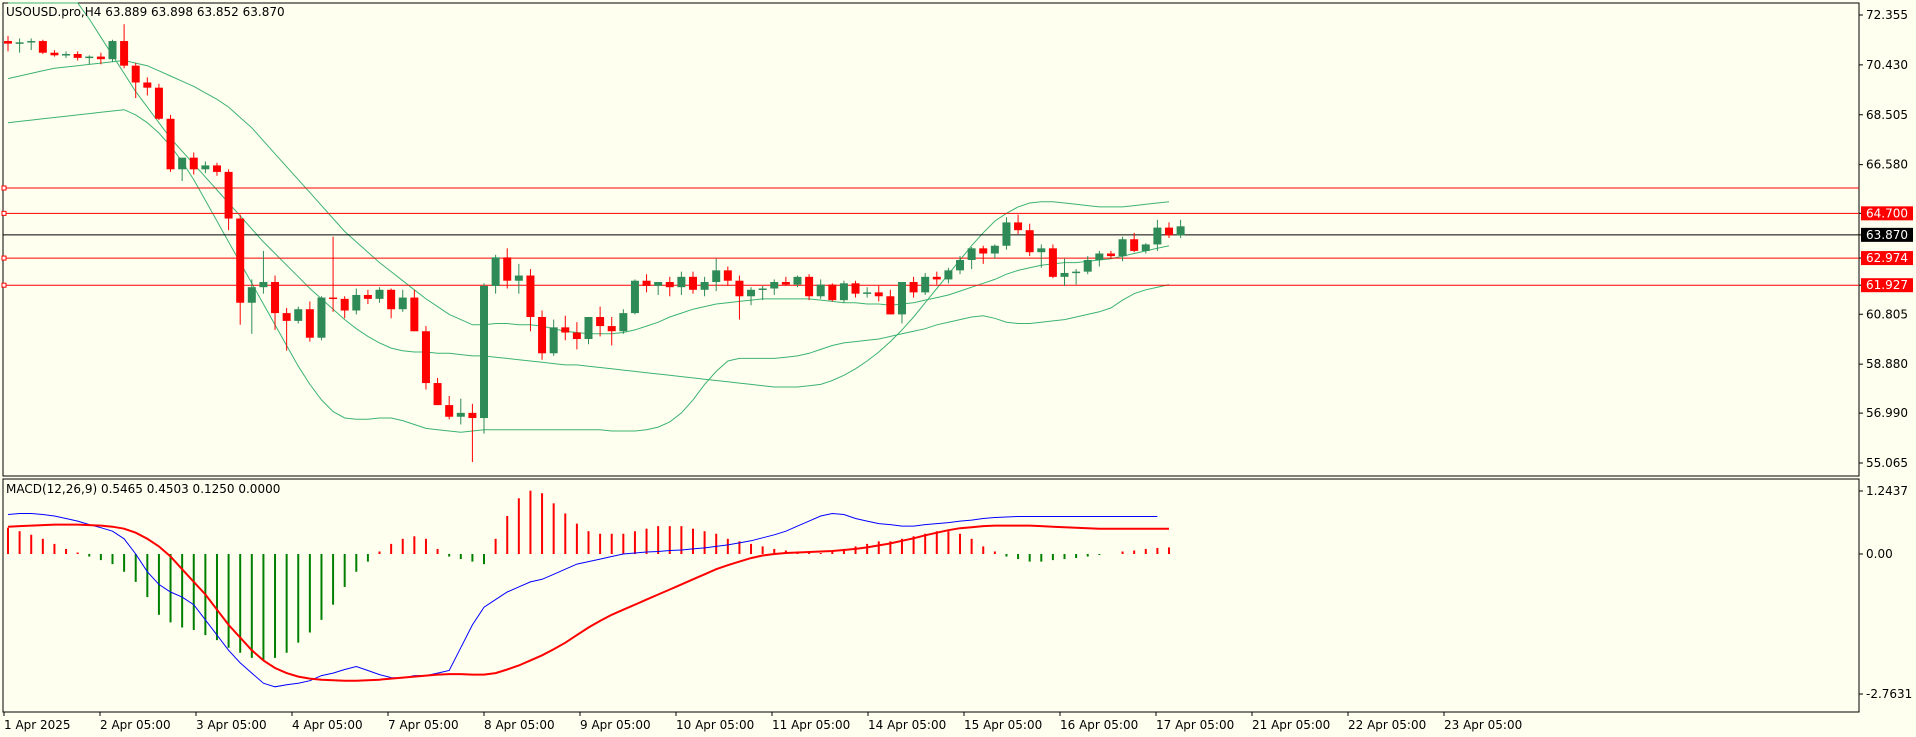 The image size is (1916, 737). Describe the element at coordinates (1887, 235) in the screenshot. I see `price-tag-label: 63.870` at that location.